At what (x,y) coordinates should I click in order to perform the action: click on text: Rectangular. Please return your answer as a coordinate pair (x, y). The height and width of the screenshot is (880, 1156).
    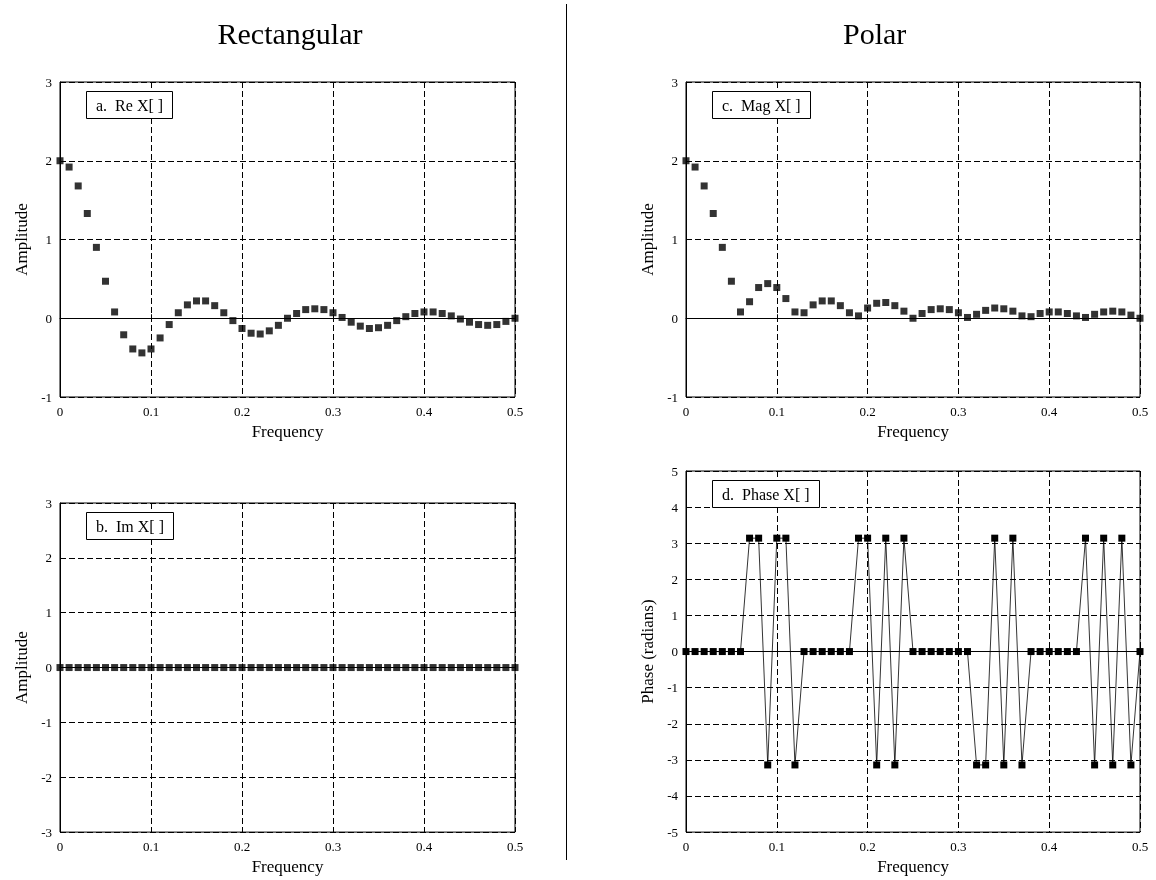
    Looking at the image, I should click on (290, 33).